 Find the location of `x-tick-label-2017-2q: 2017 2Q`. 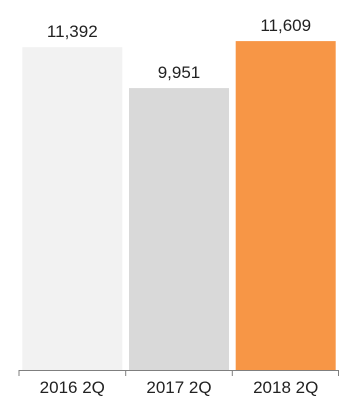

x-tick-label-2017-2q: 2017 2Q is located at coordinates (178, 387).